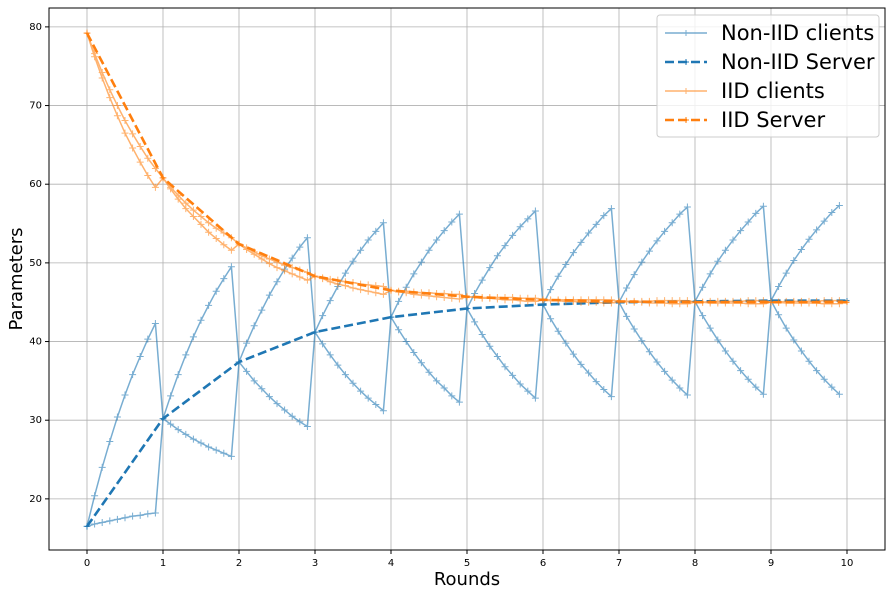  I want to click on y-tick-label: 60, so click(35, 184).